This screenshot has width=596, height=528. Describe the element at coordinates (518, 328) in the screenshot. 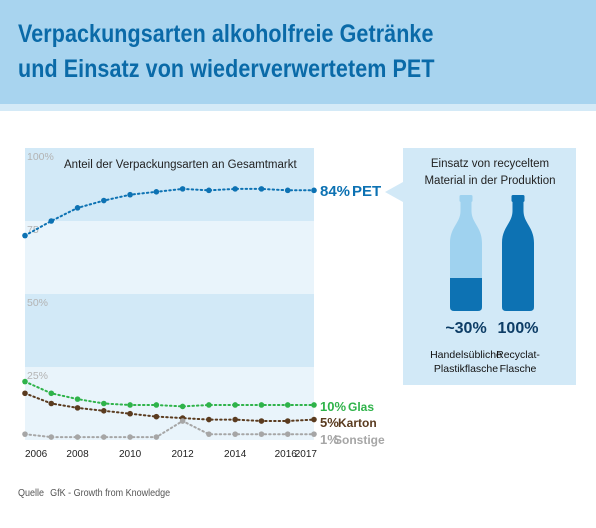

I see `bottle-percent: 100%` at that location.